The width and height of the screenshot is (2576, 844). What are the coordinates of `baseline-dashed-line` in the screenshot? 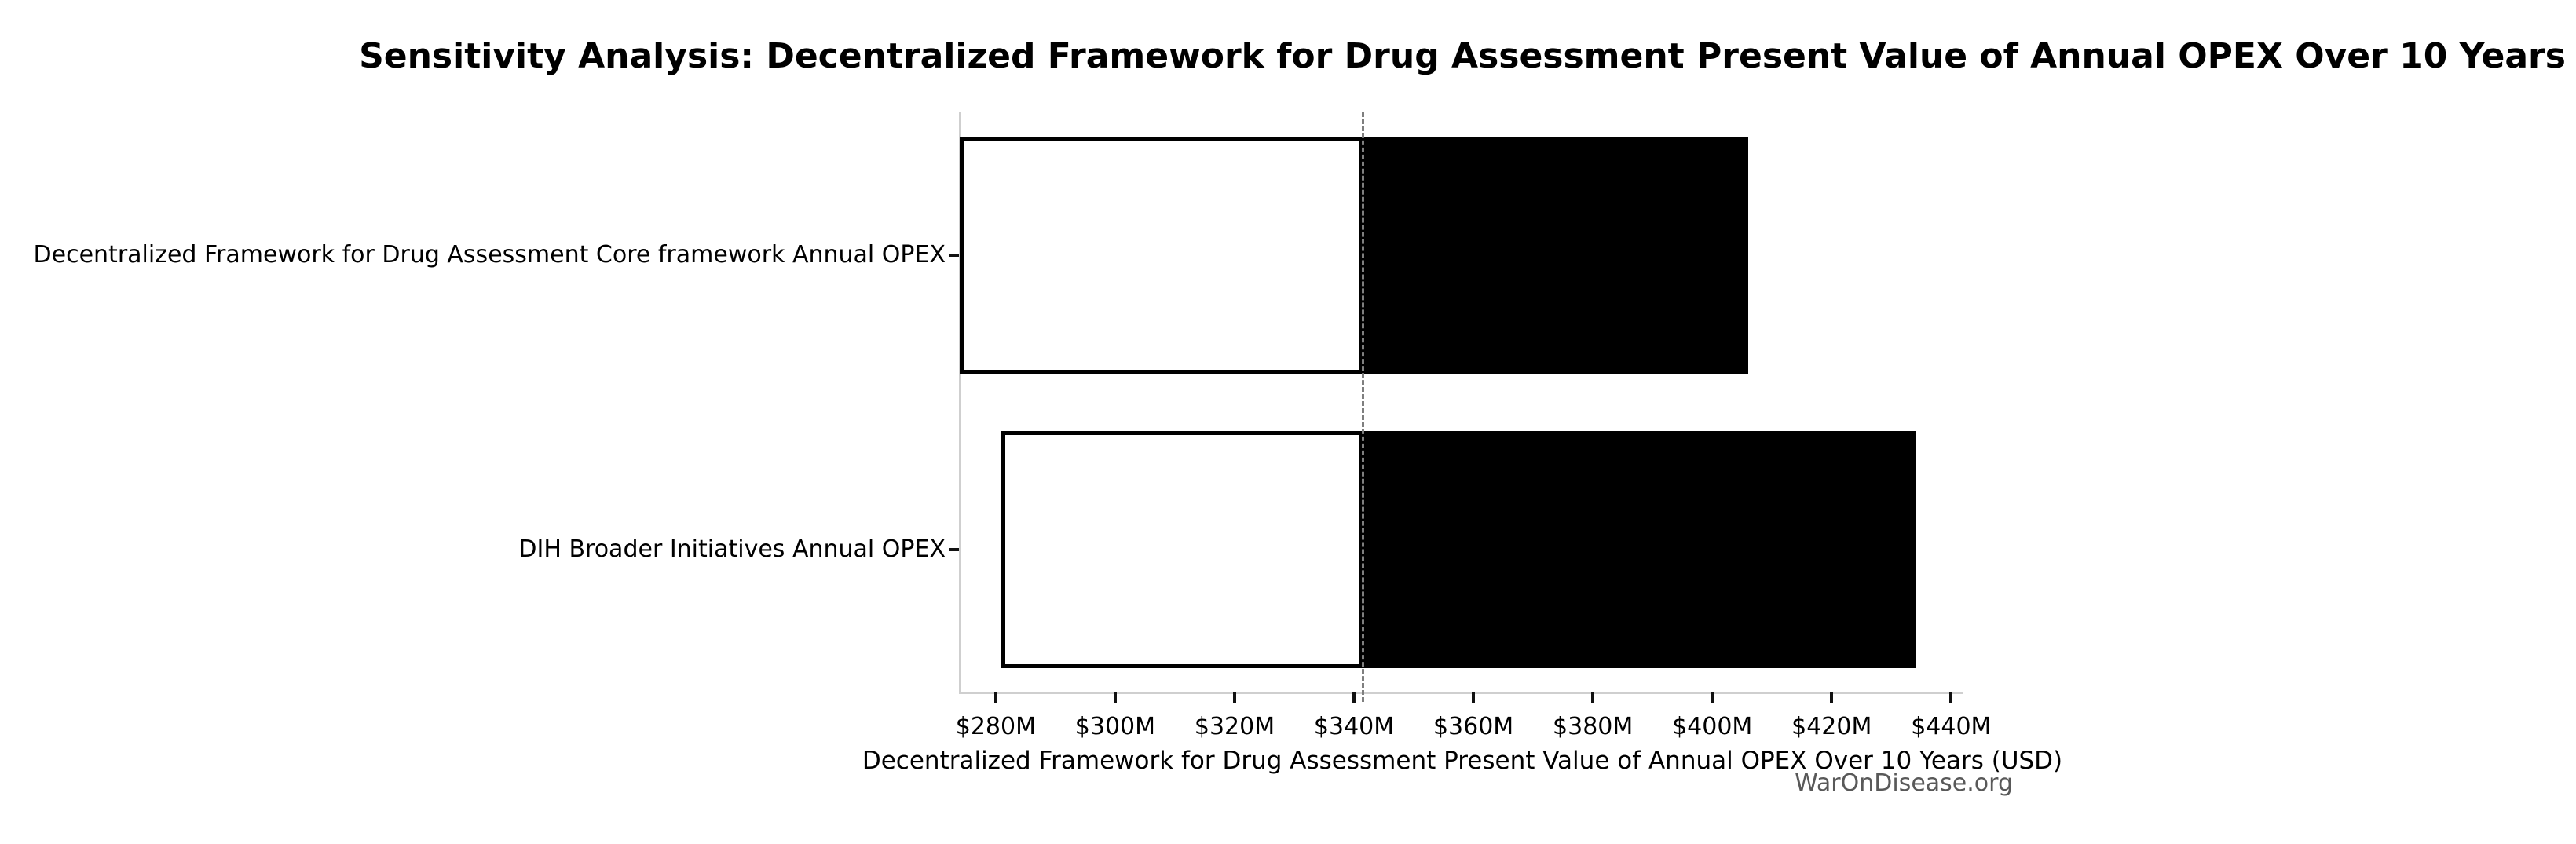 It's located at (1363, 407).